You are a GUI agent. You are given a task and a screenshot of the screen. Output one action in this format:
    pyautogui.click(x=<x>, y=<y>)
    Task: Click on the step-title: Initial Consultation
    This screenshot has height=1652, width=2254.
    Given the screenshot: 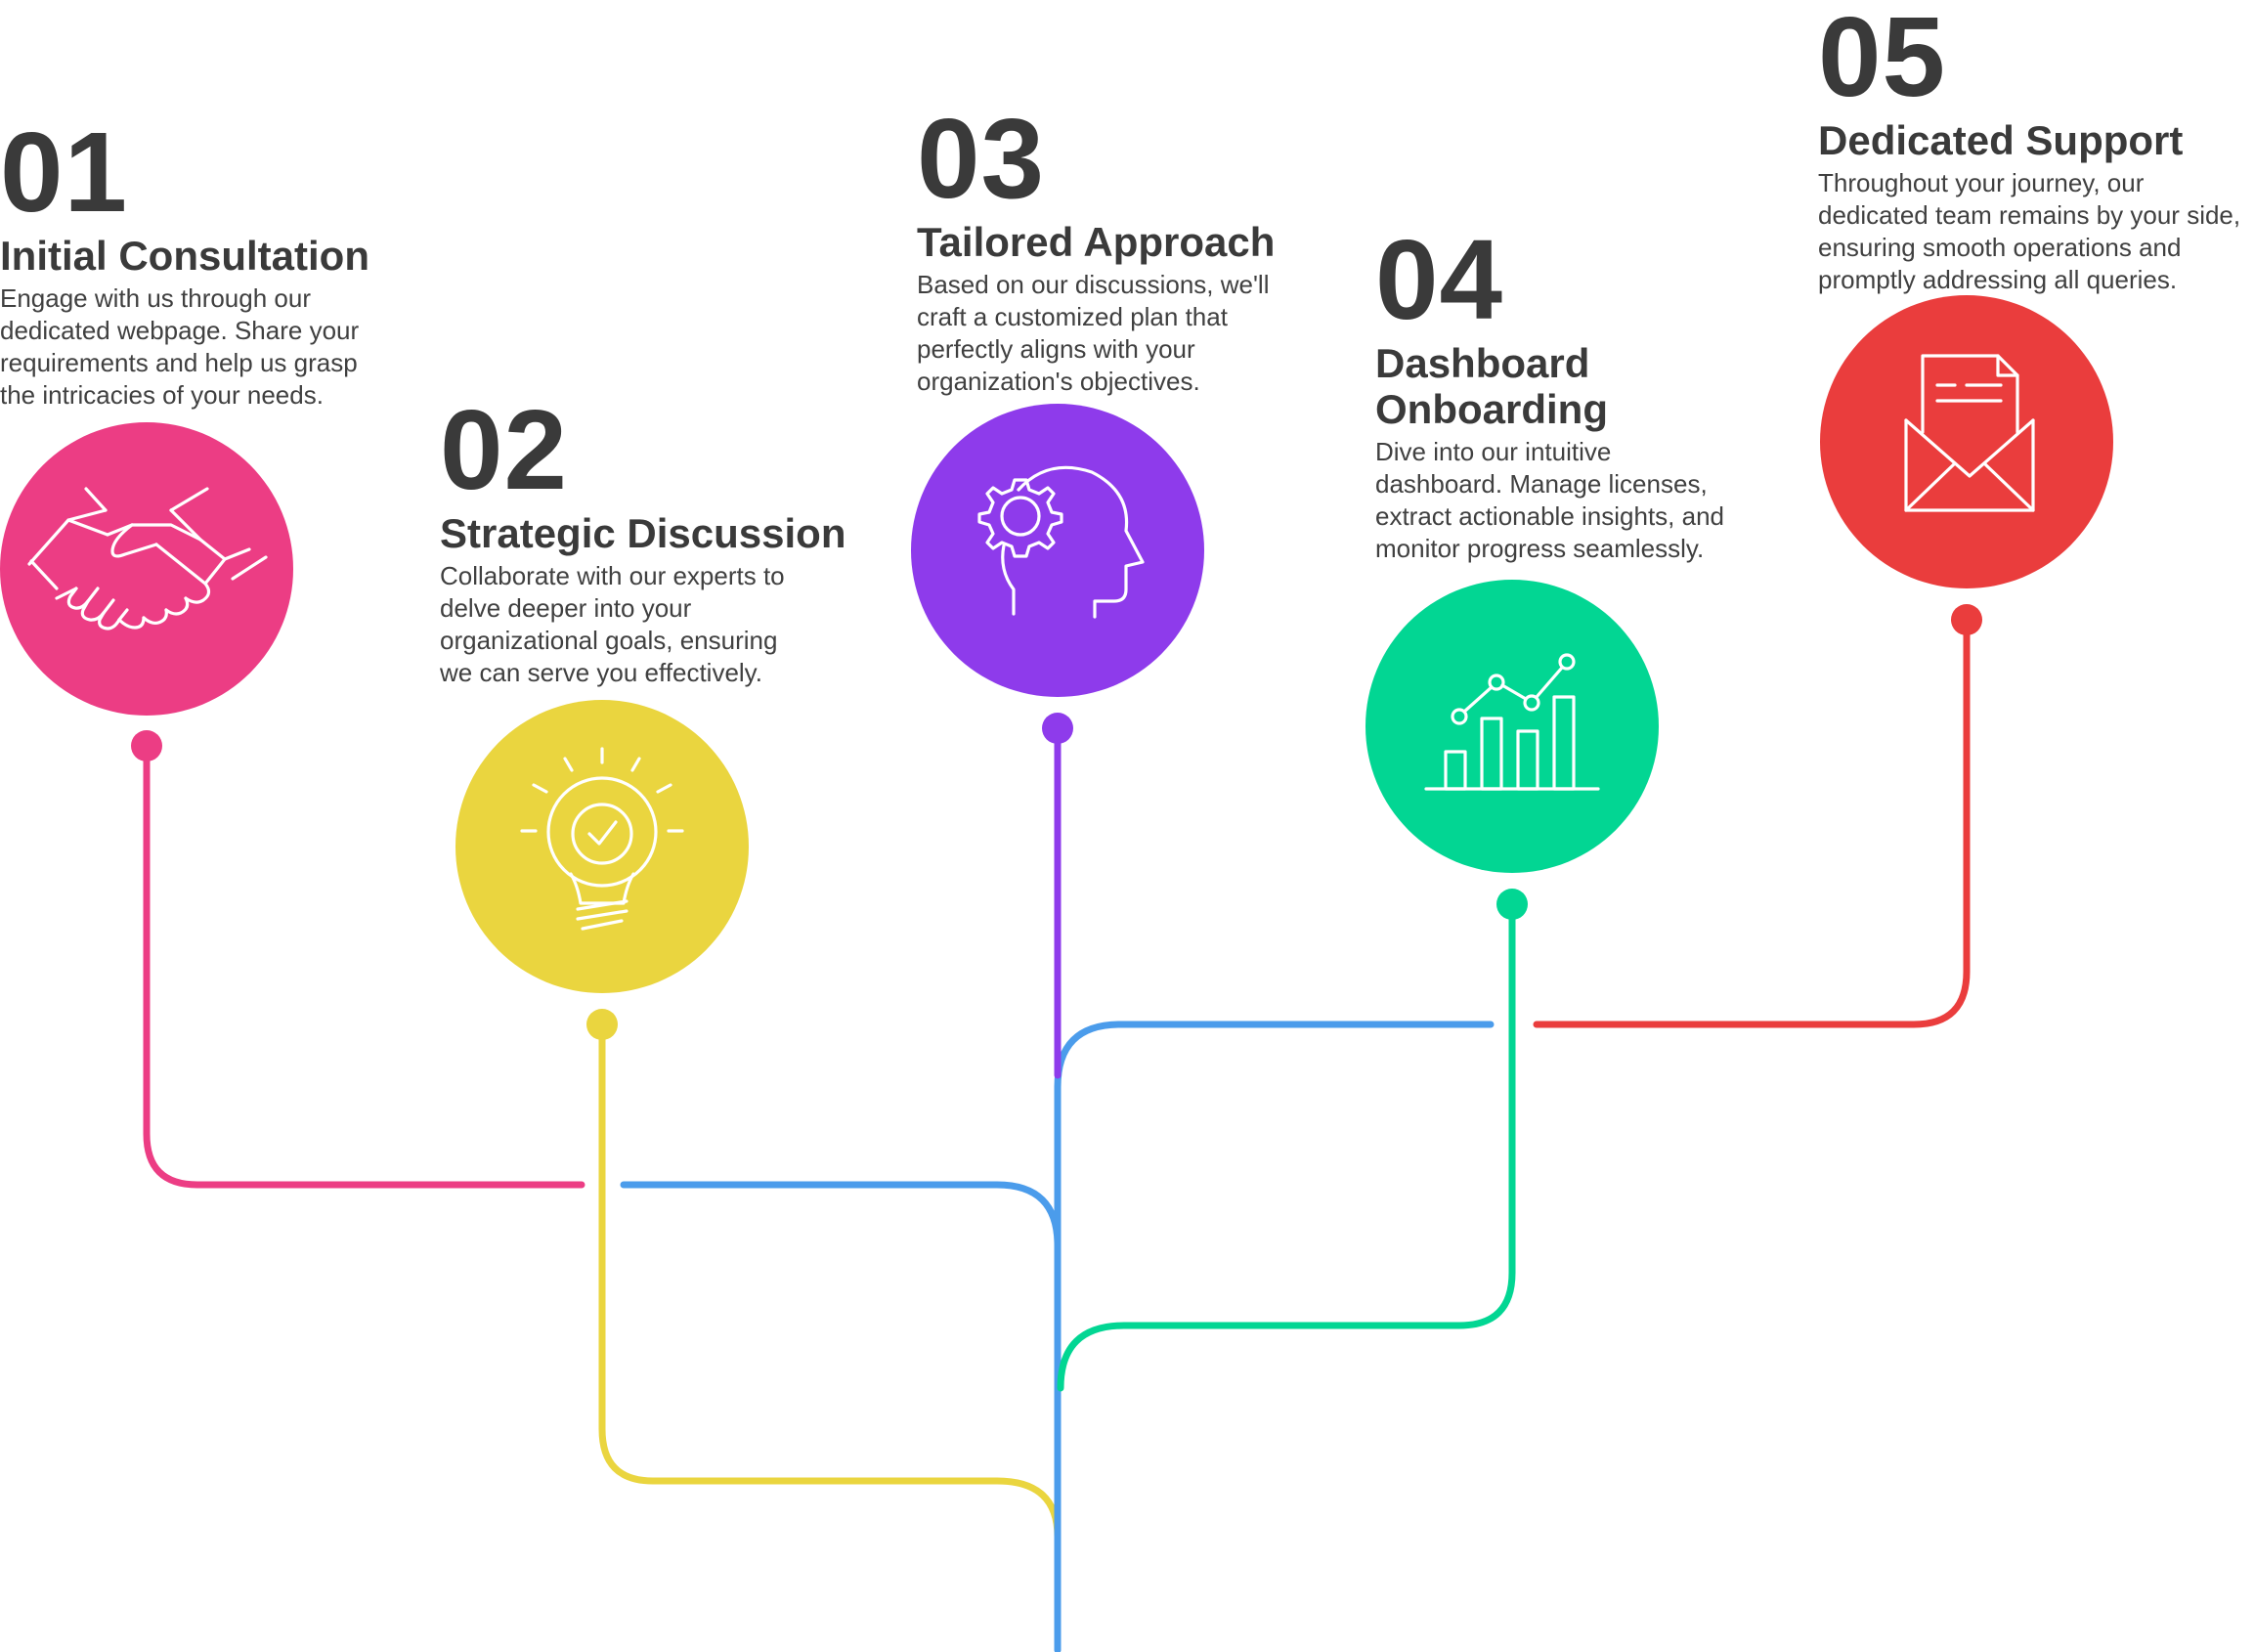 What is the action you would take?
    pyautogui.click(x=184, y=256)
    